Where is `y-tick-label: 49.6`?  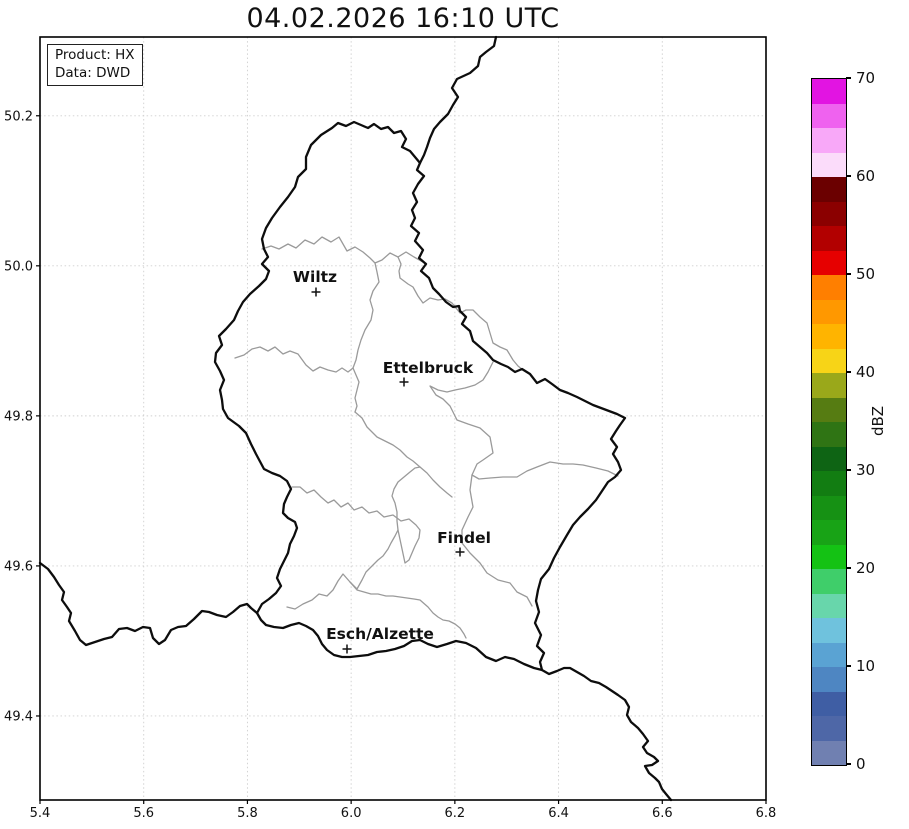 y-tick-label: 49.6 is located at coordinates (18, 566).